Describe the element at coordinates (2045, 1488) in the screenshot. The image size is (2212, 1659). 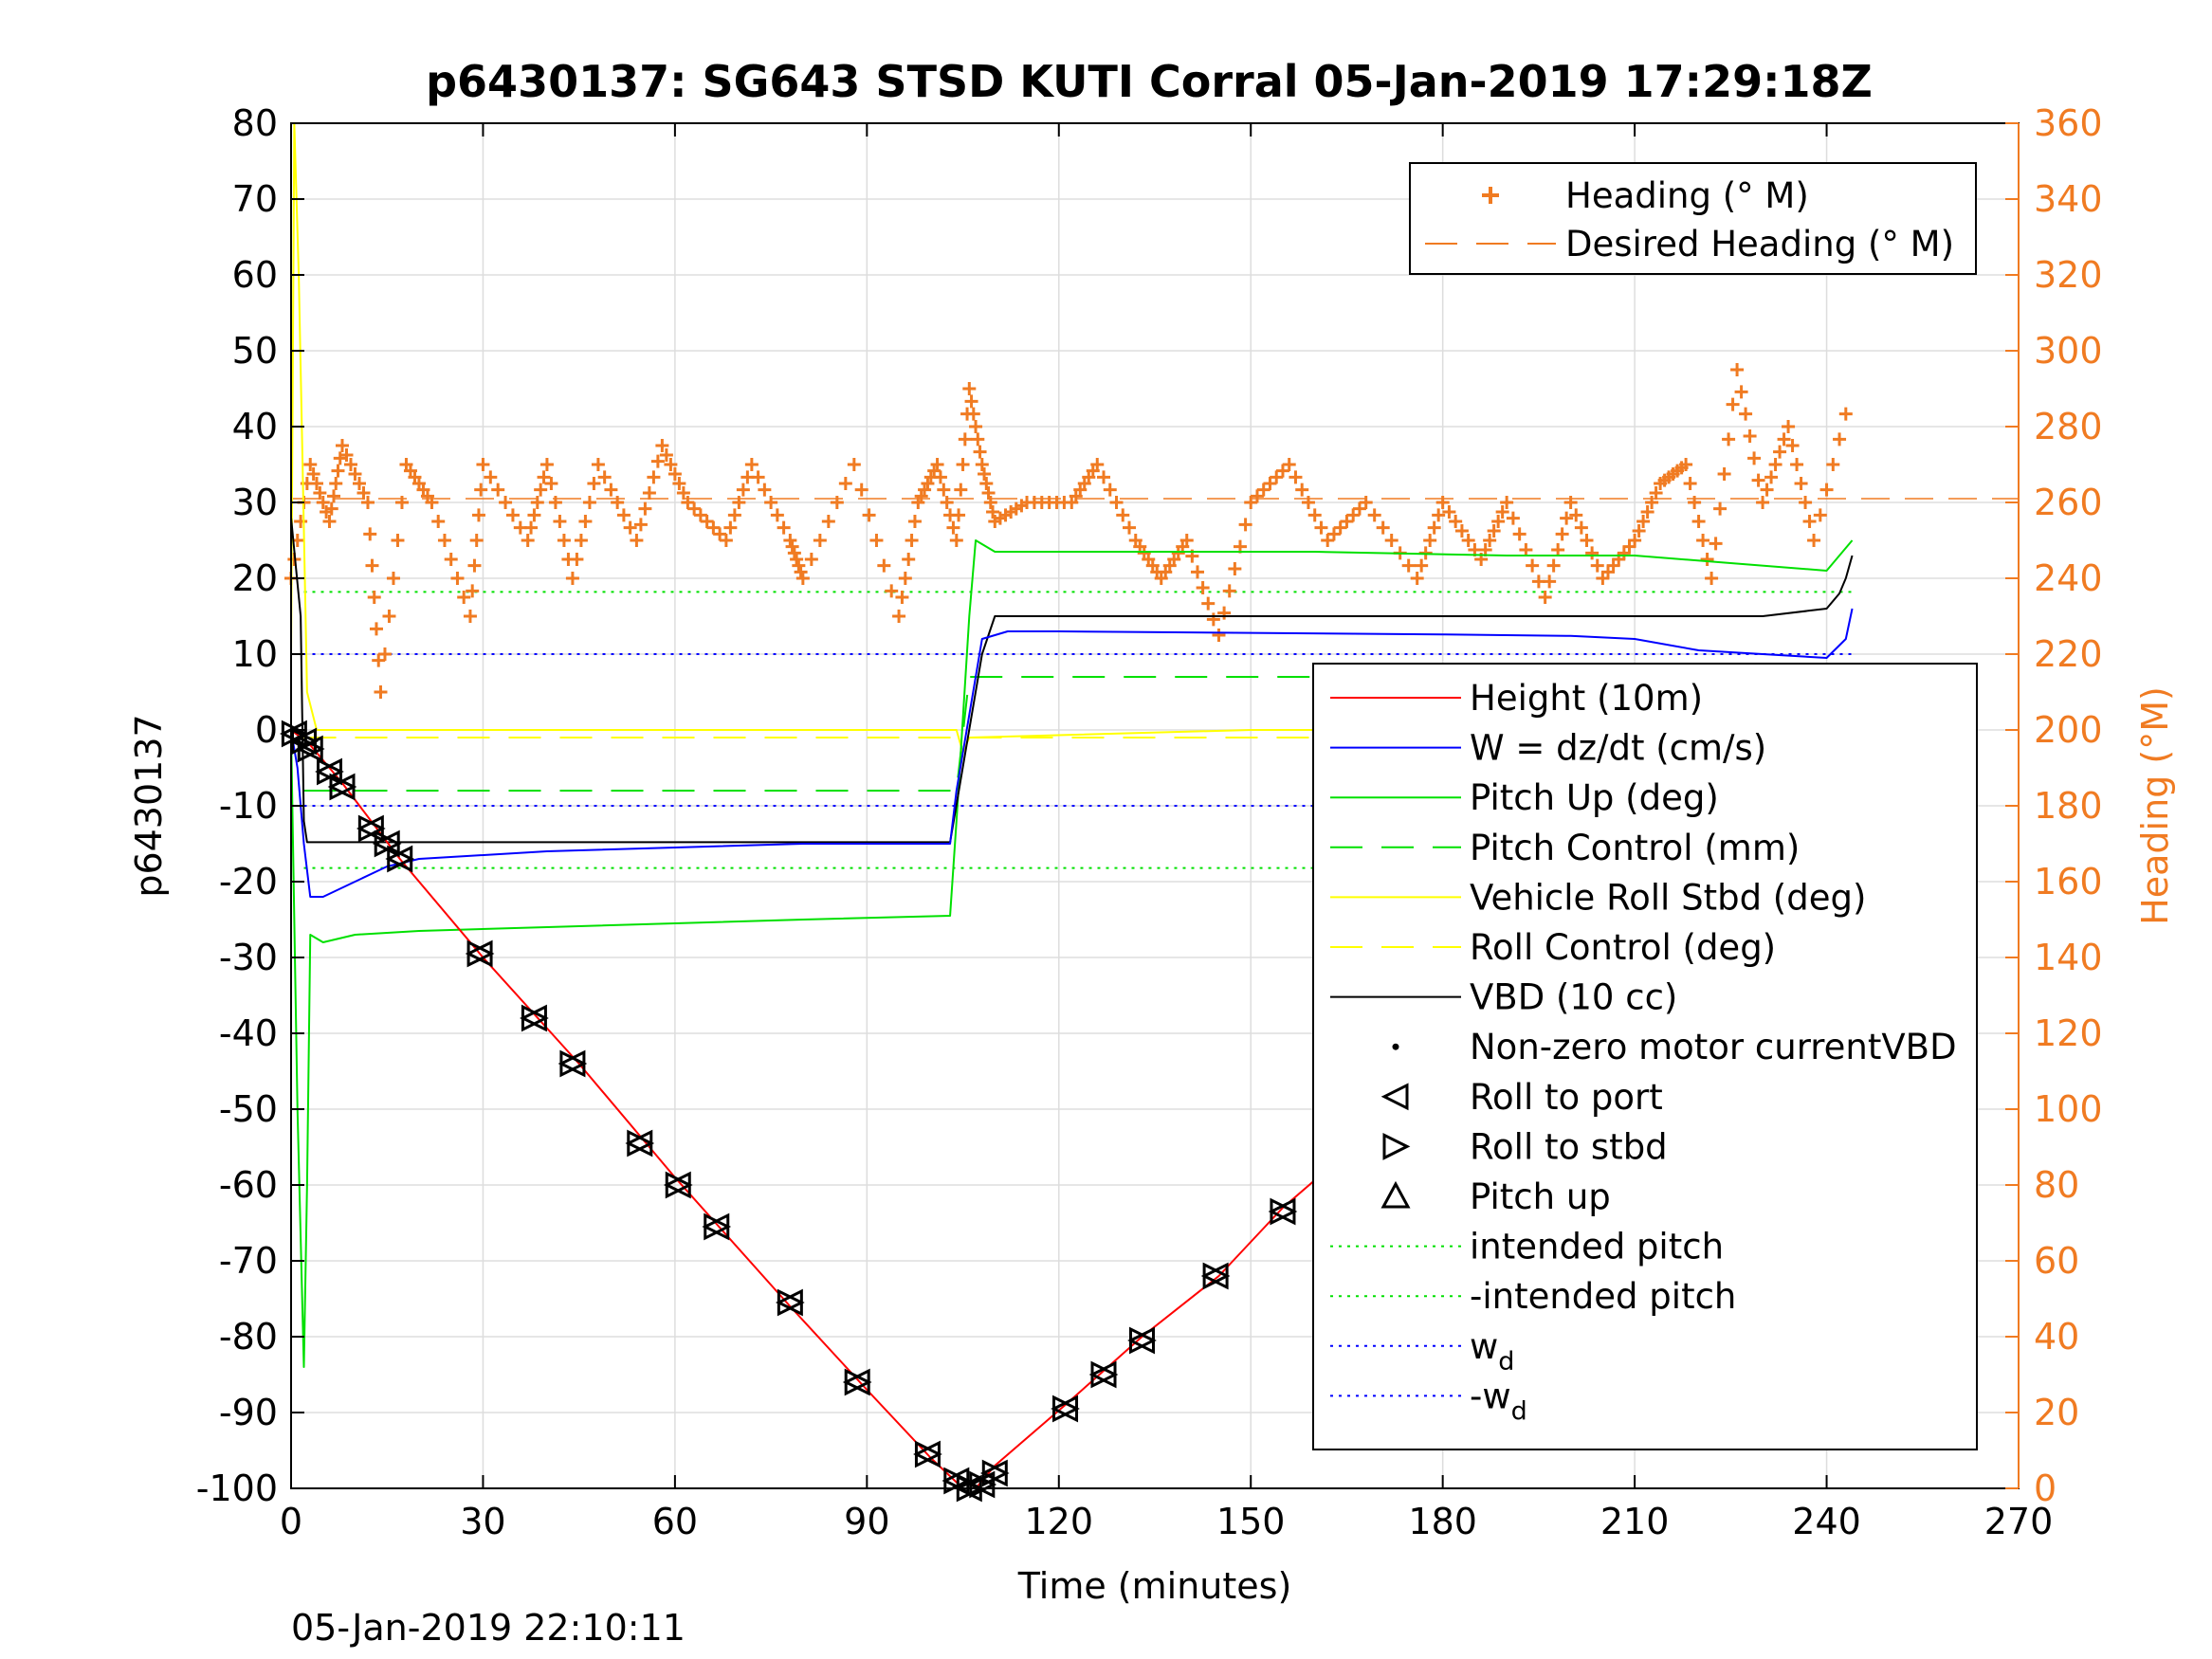
I see `right-tick-label: 0` at that location.